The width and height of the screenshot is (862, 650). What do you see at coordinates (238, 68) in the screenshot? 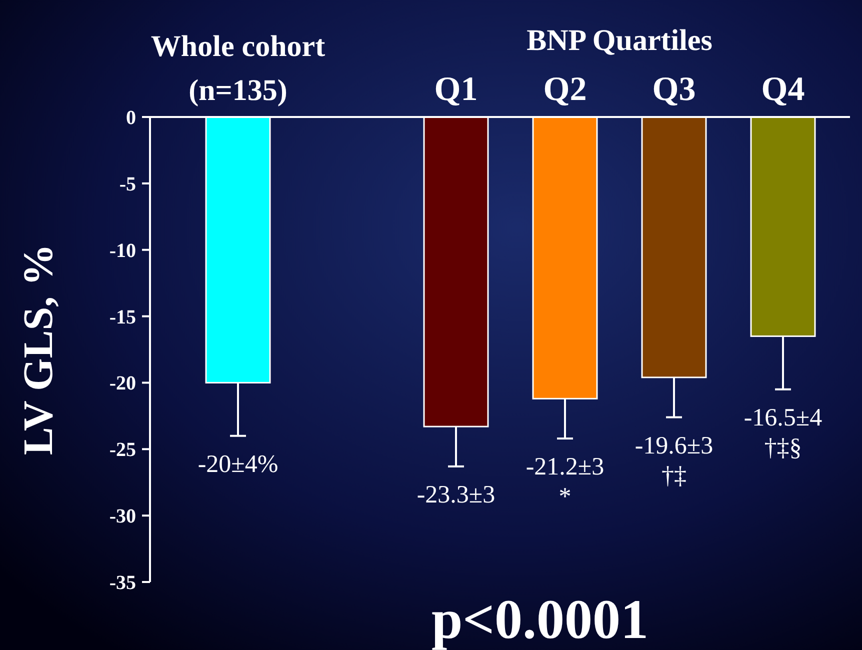
I see `x-tick-label: Whole cohort (n=135)` at bounding box center [238, 68].